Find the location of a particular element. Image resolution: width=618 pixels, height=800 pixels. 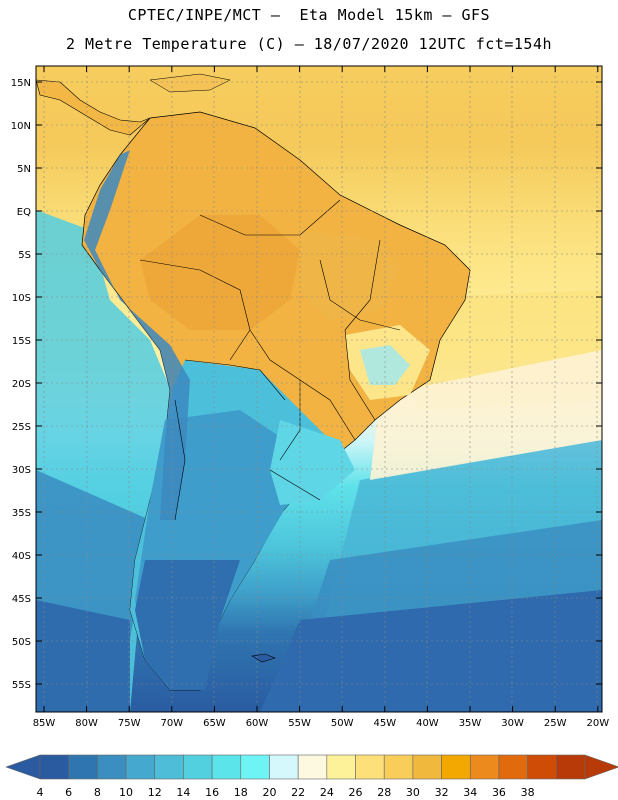

colorbar-tick-label: 6 is located at coordinates (68, 792).